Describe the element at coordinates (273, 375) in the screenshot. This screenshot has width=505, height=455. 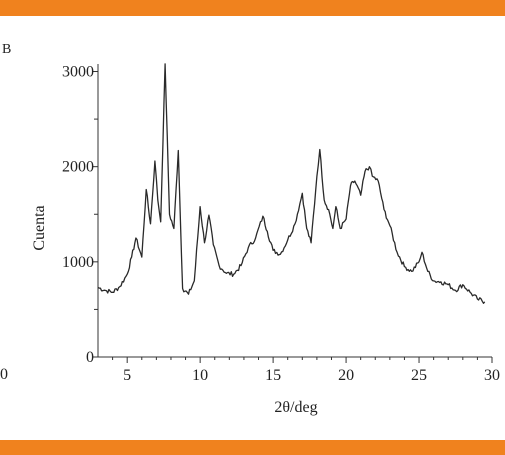
I see `x-tick-label: 15` at that location.